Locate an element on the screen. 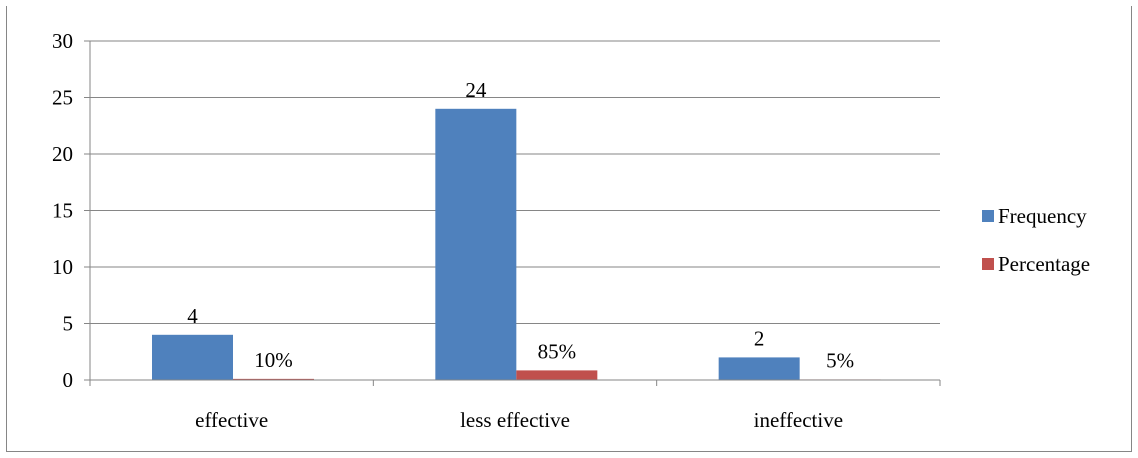 This screenshot has width=1138, height=458. y-tick-label: 25 is located at coordinates (62, 98).